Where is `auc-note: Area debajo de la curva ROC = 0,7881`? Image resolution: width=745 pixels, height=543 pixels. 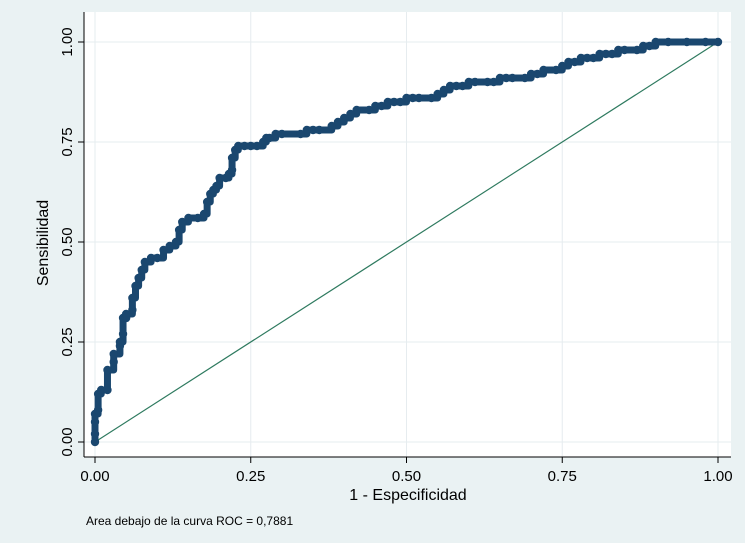 auc-note: Area debajo de la curva ROC = 0,7881 is located at coordinates (189, 521).